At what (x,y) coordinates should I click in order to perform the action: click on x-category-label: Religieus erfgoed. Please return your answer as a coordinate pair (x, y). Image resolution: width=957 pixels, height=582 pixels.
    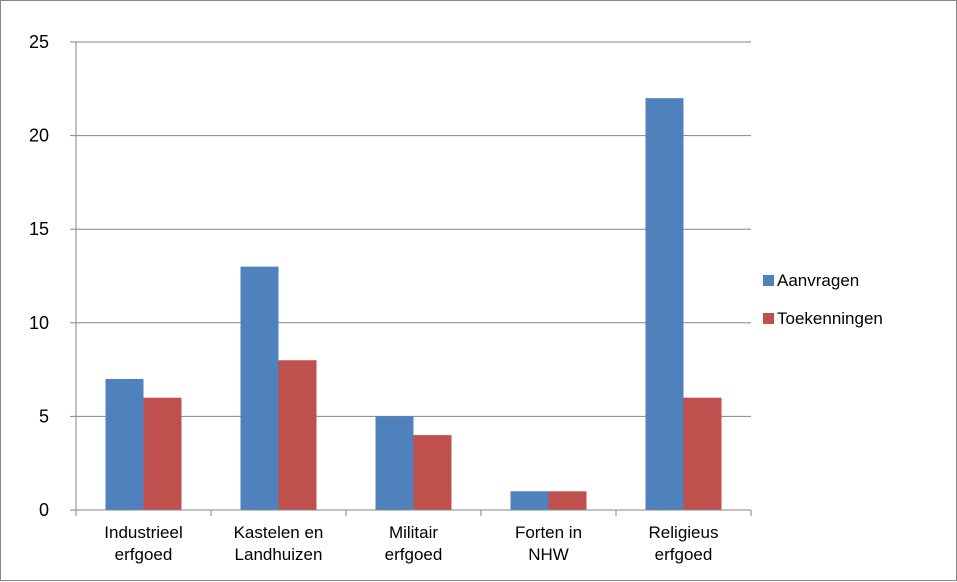
    Looking at the image, I should click on (684, 543).